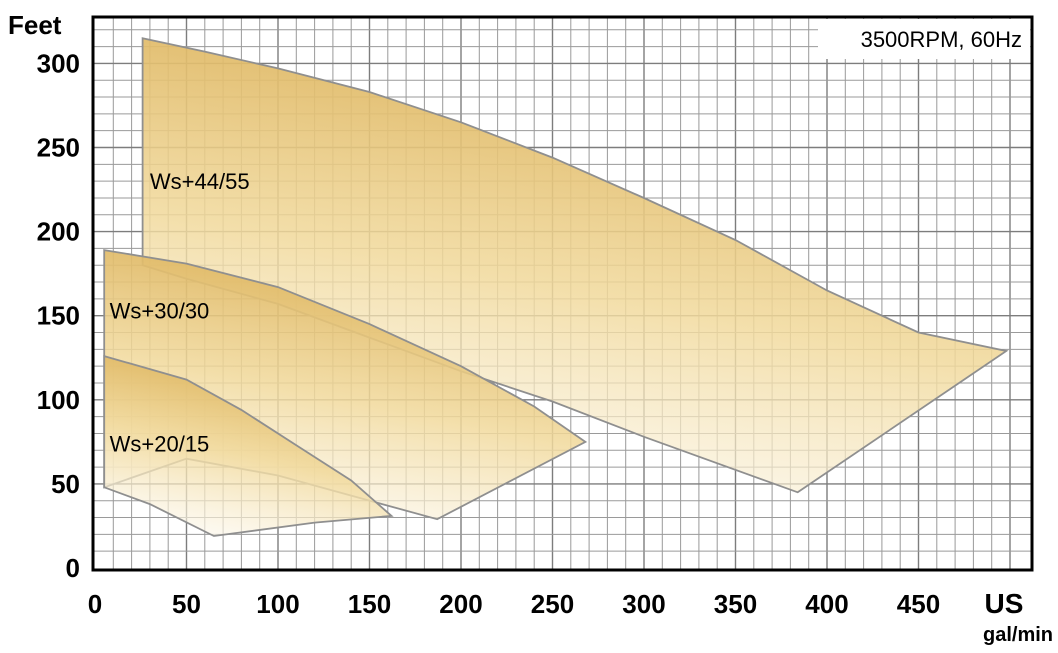 This screenshot has width=1058, height=653. What do you see at coordinates (643, 604) in the screenshot?
I see `x-tick-label: 300` at bounding box center [643, 604].